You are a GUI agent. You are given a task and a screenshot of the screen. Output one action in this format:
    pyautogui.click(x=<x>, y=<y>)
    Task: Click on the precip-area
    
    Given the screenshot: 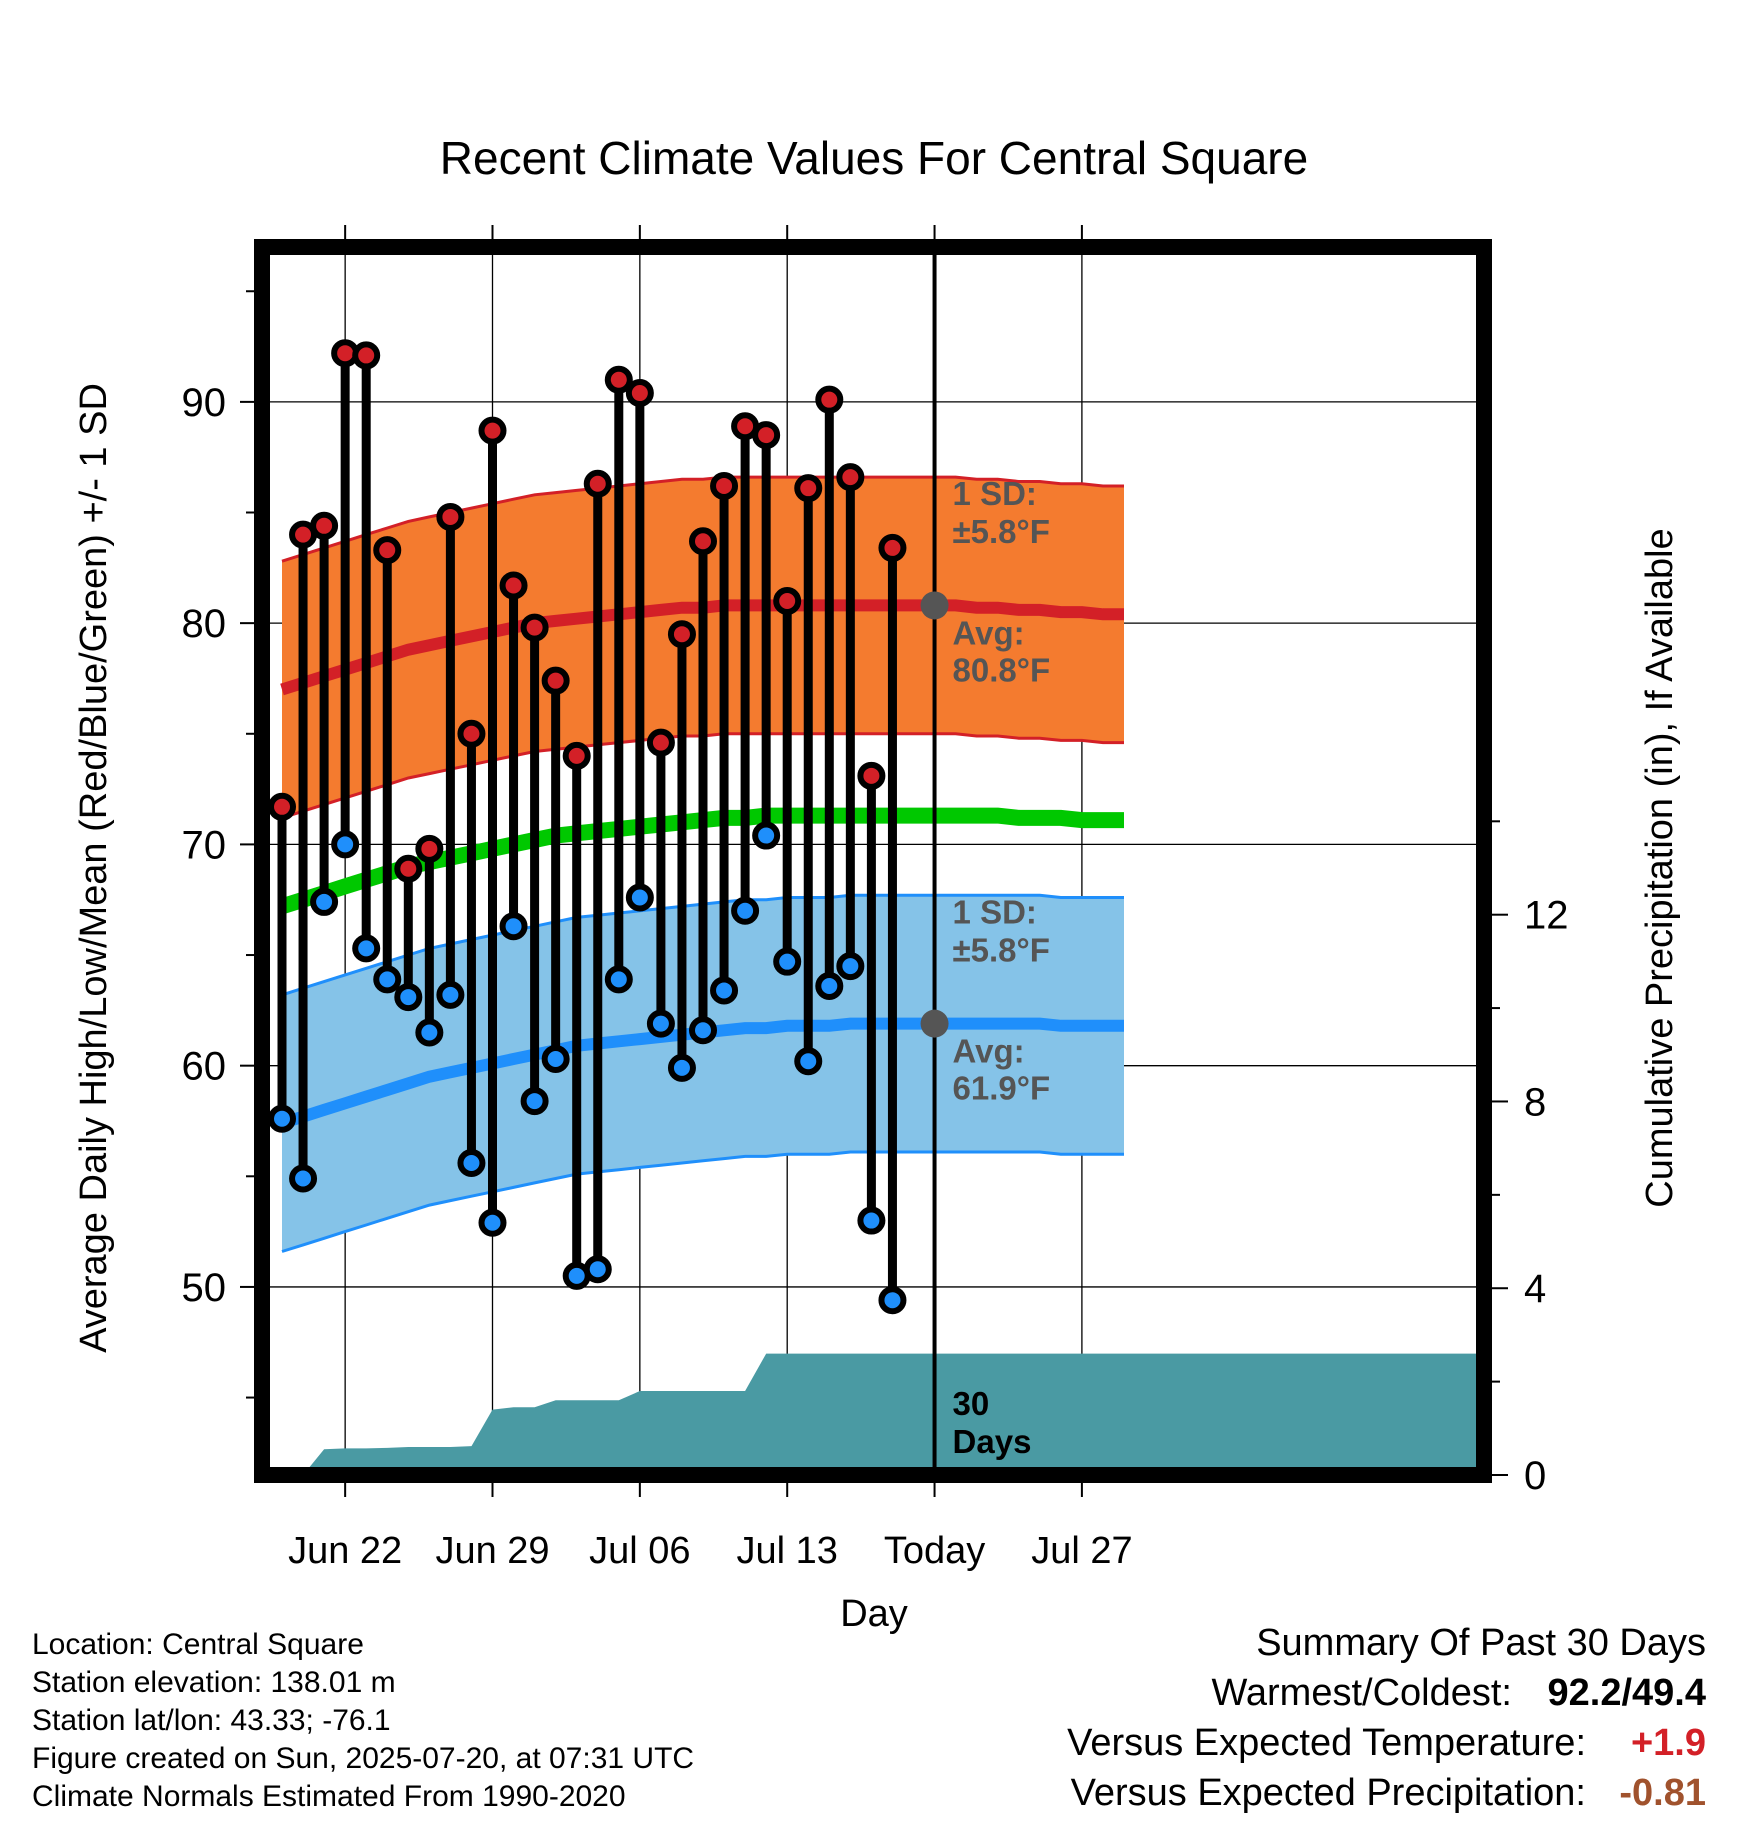 What is the action you would take?
    pyautogui.click(x=883, y=1414)
    